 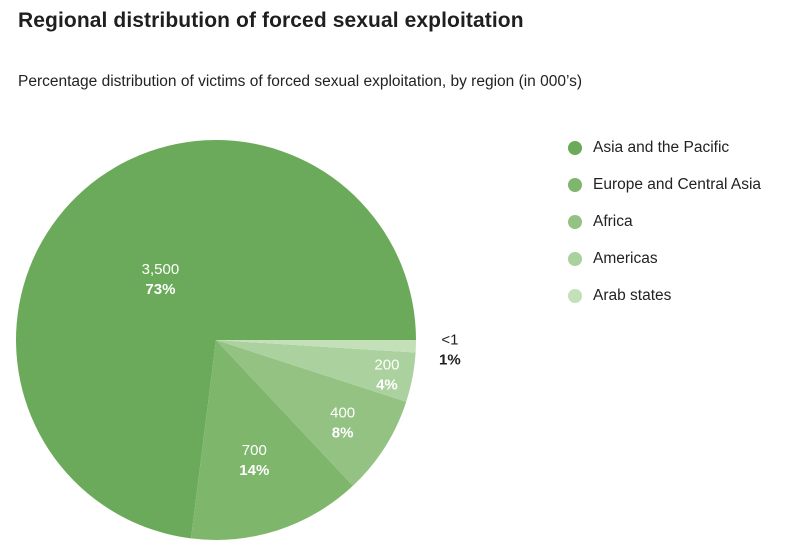 What do you see at coordinates (575, 185) in the screenshot?
I see `legend-swatch-europe-central-asia` at bounding box center [575, 185].